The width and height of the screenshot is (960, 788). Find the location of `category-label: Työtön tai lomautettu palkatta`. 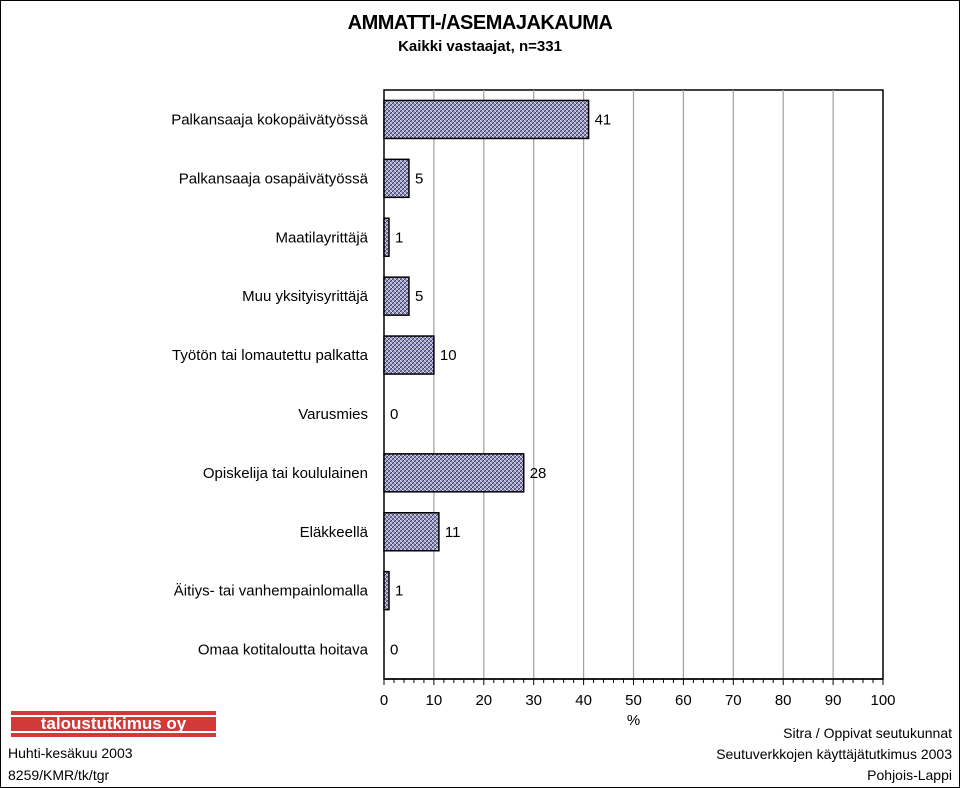

category-label: Työtön tai lomautettu palkatta is located at coordinates (270, 355).